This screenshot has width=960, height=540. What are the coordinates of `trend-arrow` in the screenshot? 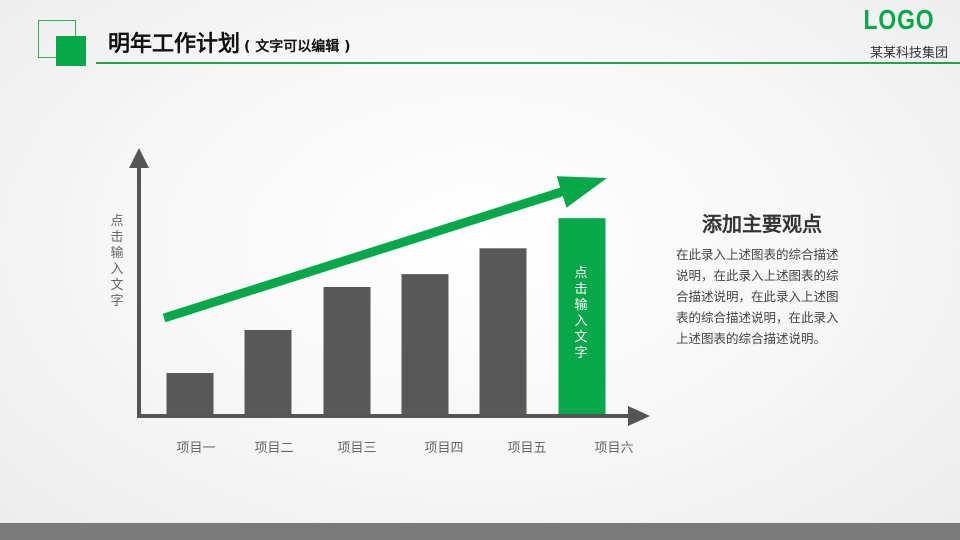 It's located at (384, 249).